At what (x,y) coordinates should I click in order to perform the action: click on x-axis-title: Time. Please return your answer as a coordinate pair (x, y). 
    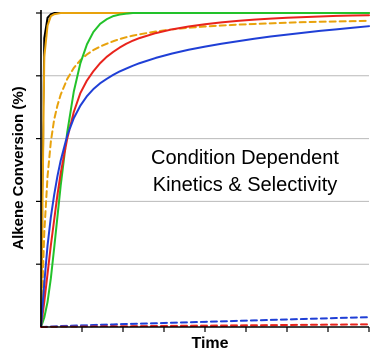
    Looking at the image, I should click on (209, 343).